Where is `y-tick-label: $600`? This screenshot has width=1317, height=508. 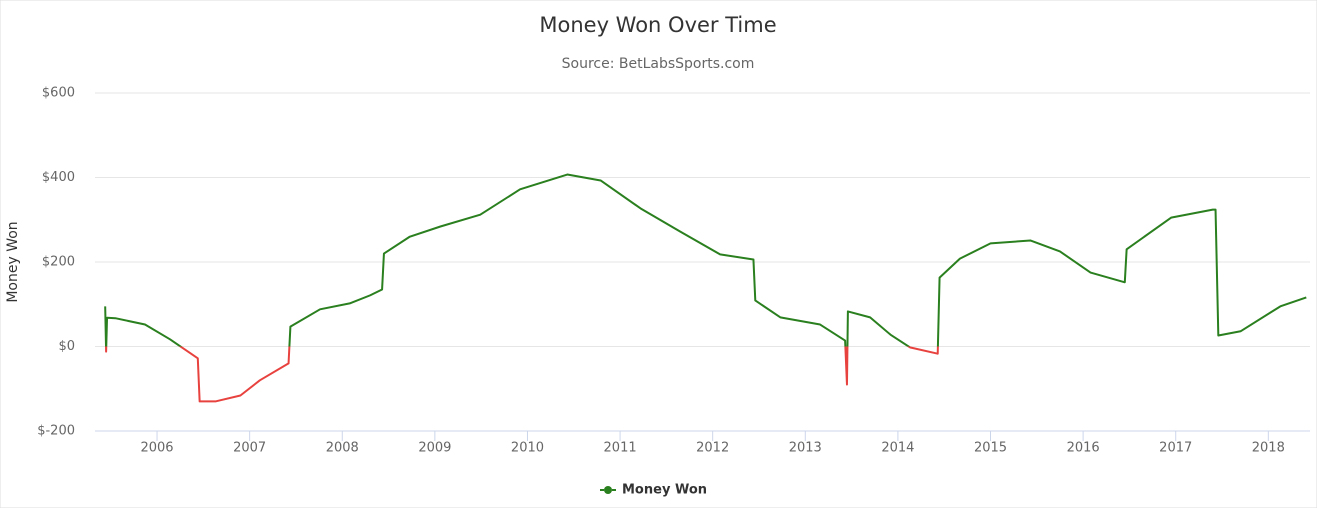 y-tick-label: $600 is located at coordinates (58, 93).